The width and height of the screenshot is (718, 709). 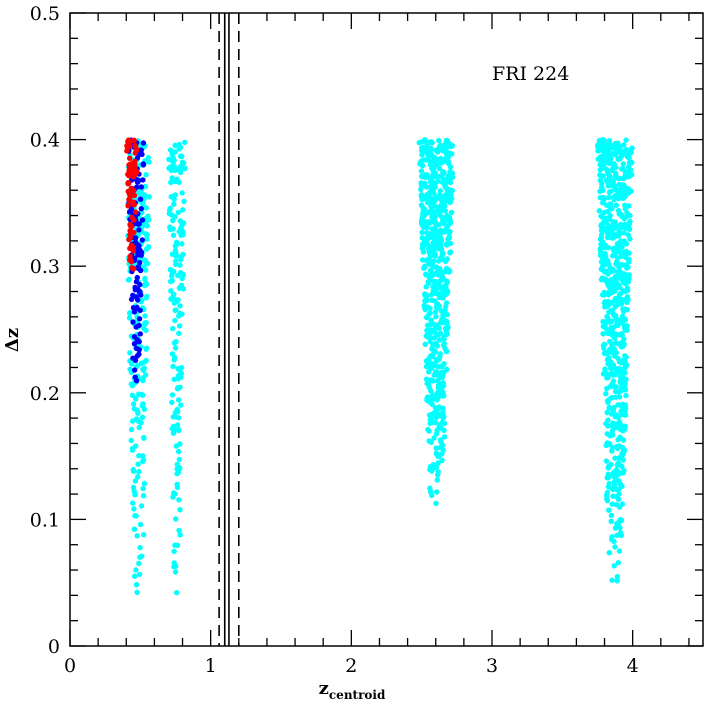 I want to click on y-tick-labels: 0 0.1 0.2 0.3 0.4 0.5, so click(x=45, y=330).